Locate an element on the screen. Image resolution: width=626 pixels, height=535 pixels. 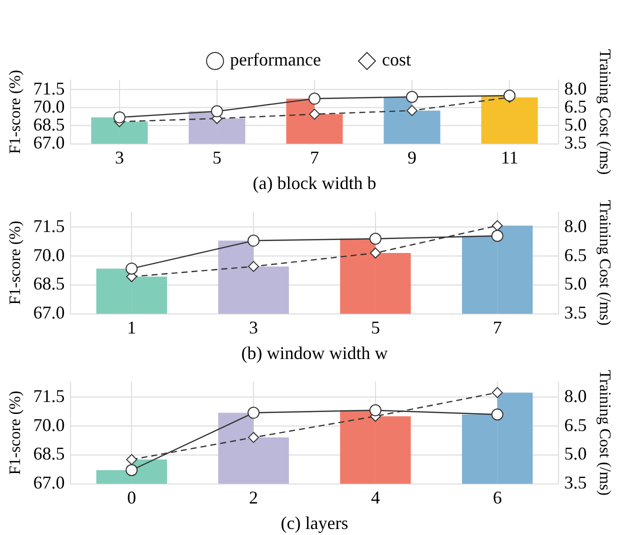
x-axis-title: (a) block width b is located at coordinates (314, 182).